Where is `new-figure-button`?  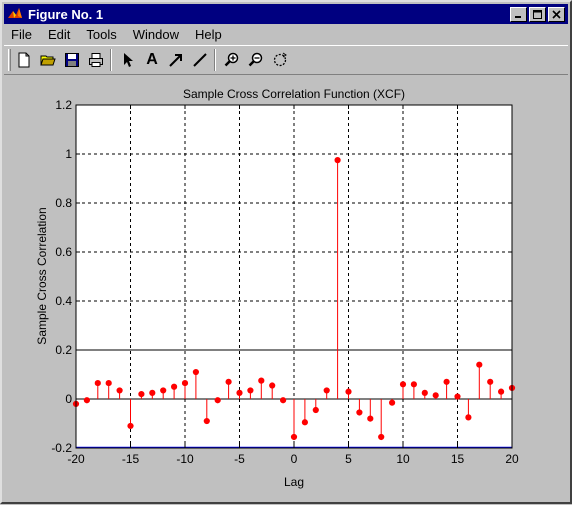 new-figure-button is located at coordinates (24, 60).